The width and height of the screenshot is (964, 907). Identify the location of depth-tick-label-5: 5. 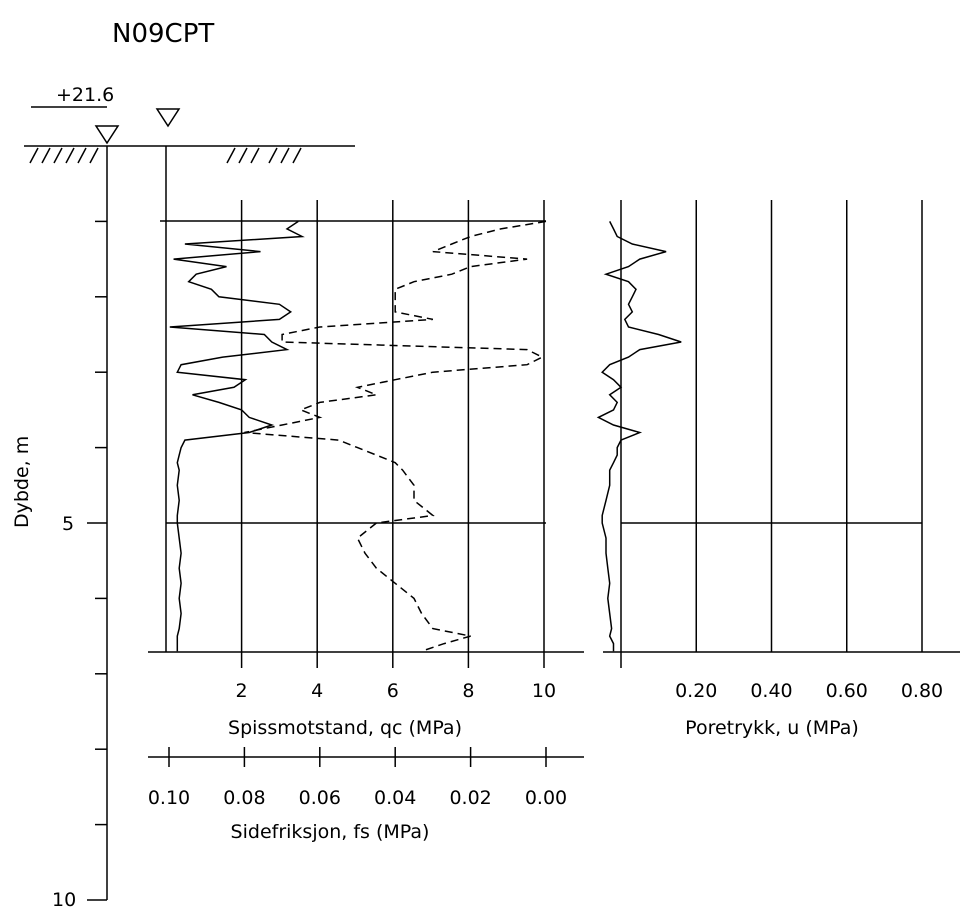
(68, 524).